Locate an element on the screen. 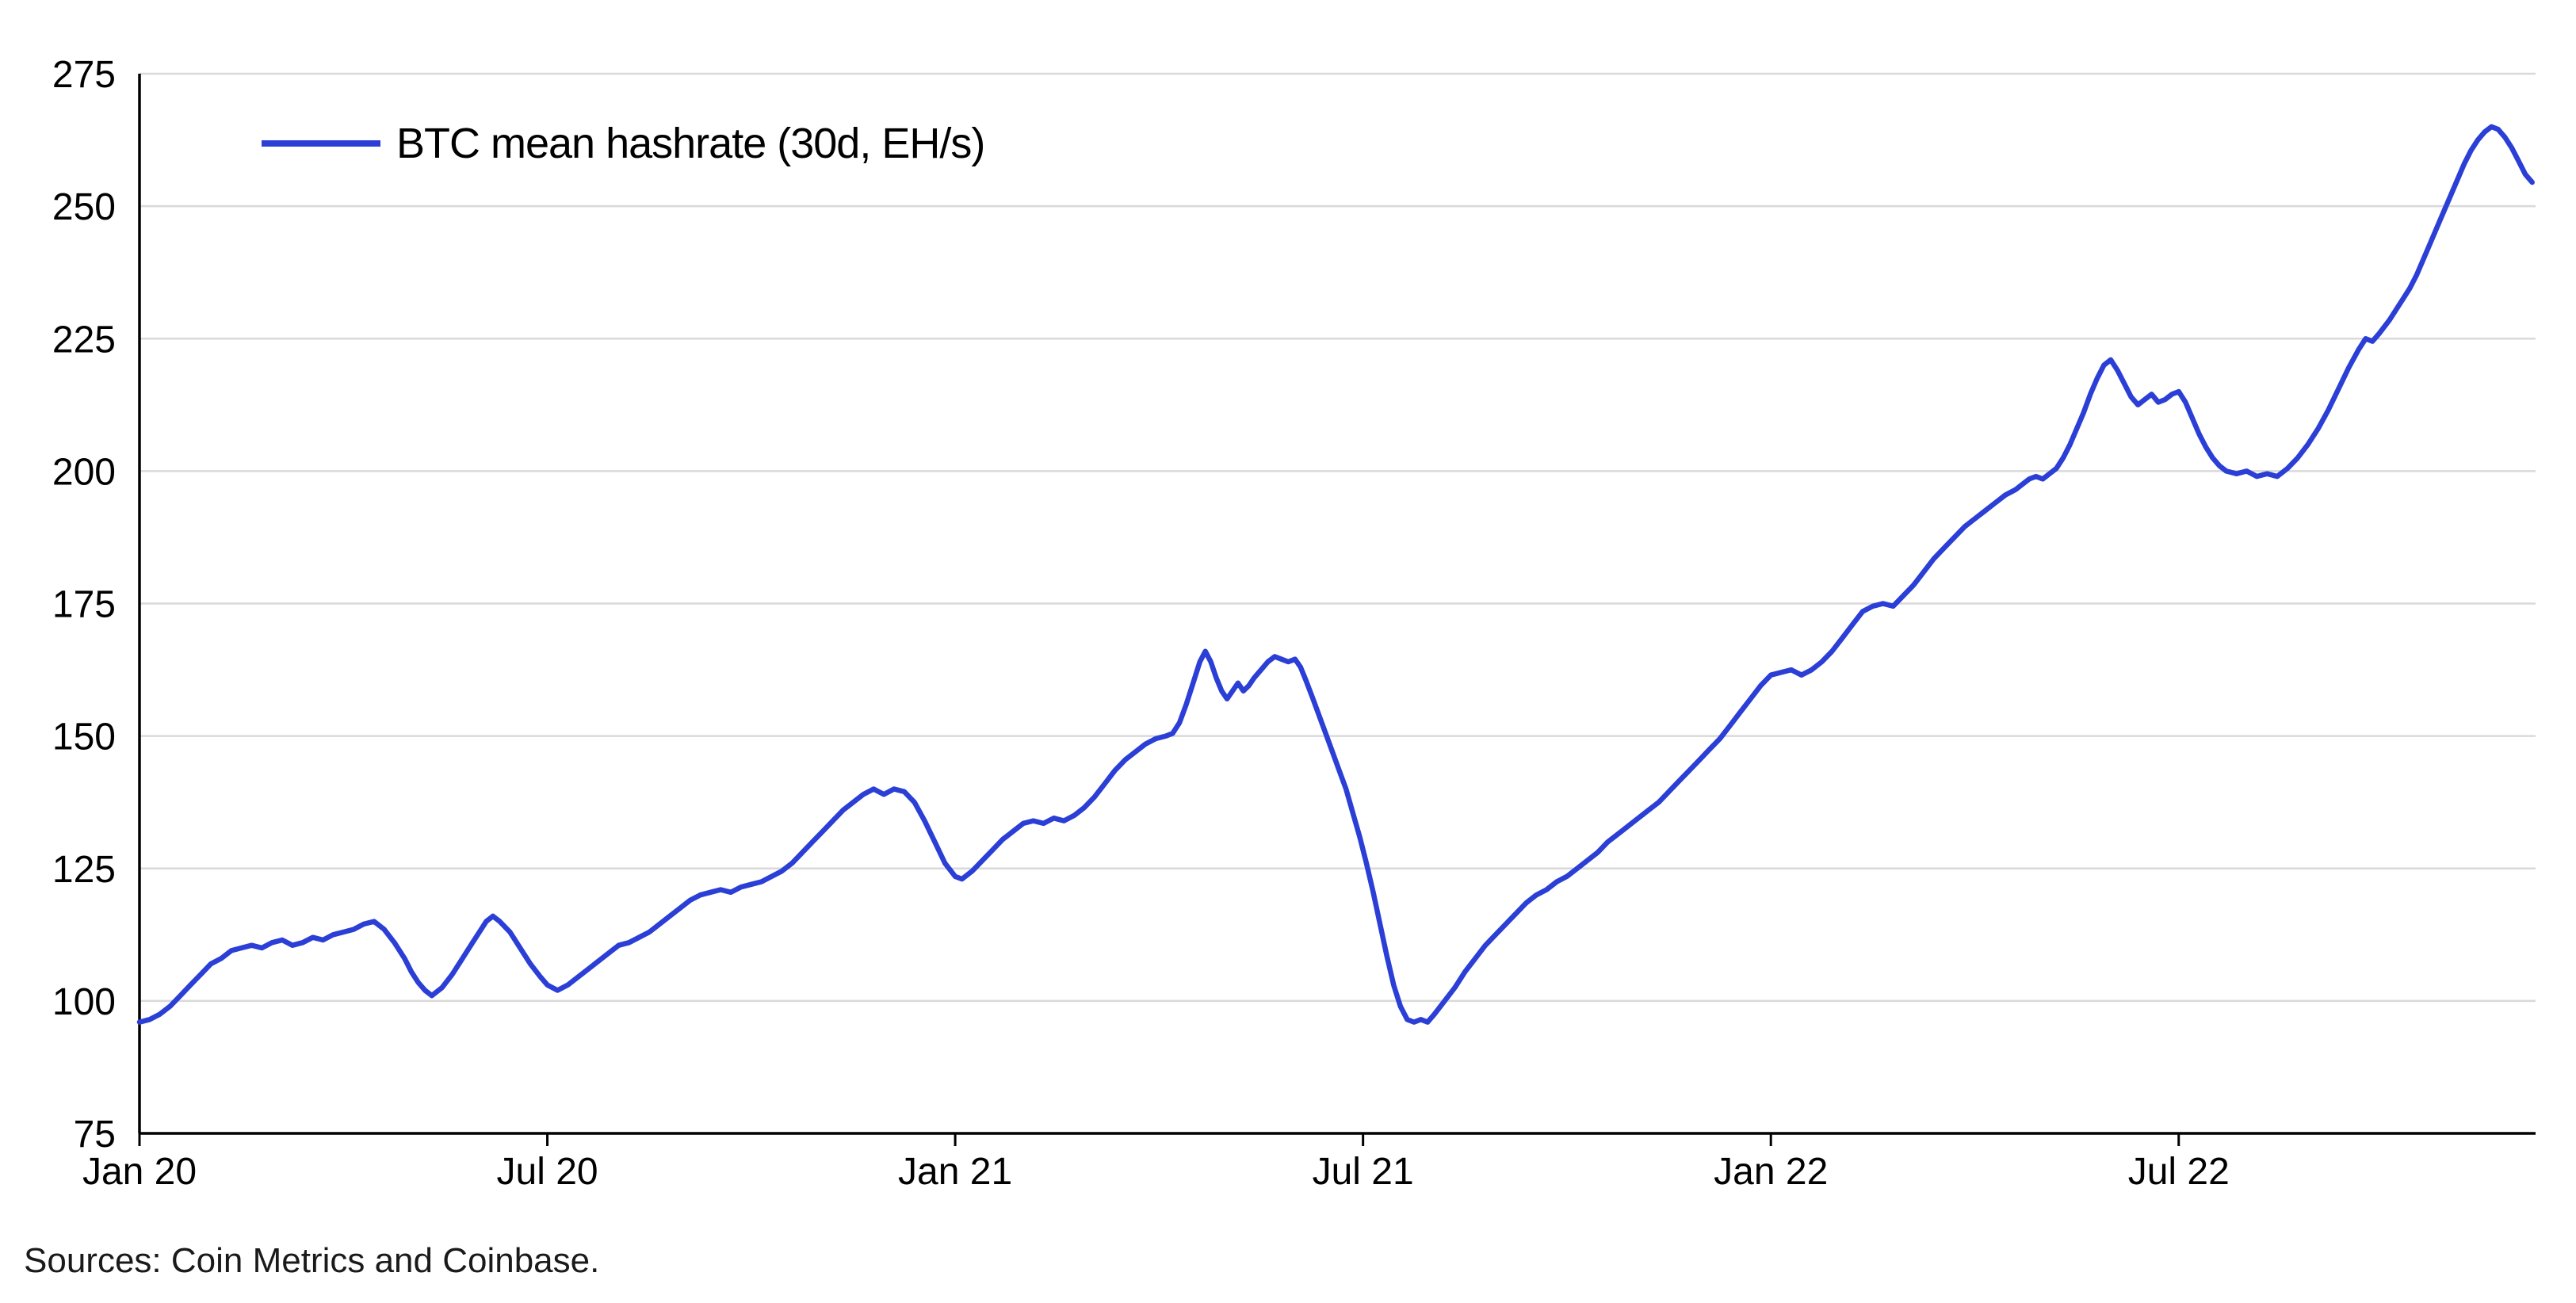  x-axis-tick-label: Jul 20 is located at coordinates (547, 1172).